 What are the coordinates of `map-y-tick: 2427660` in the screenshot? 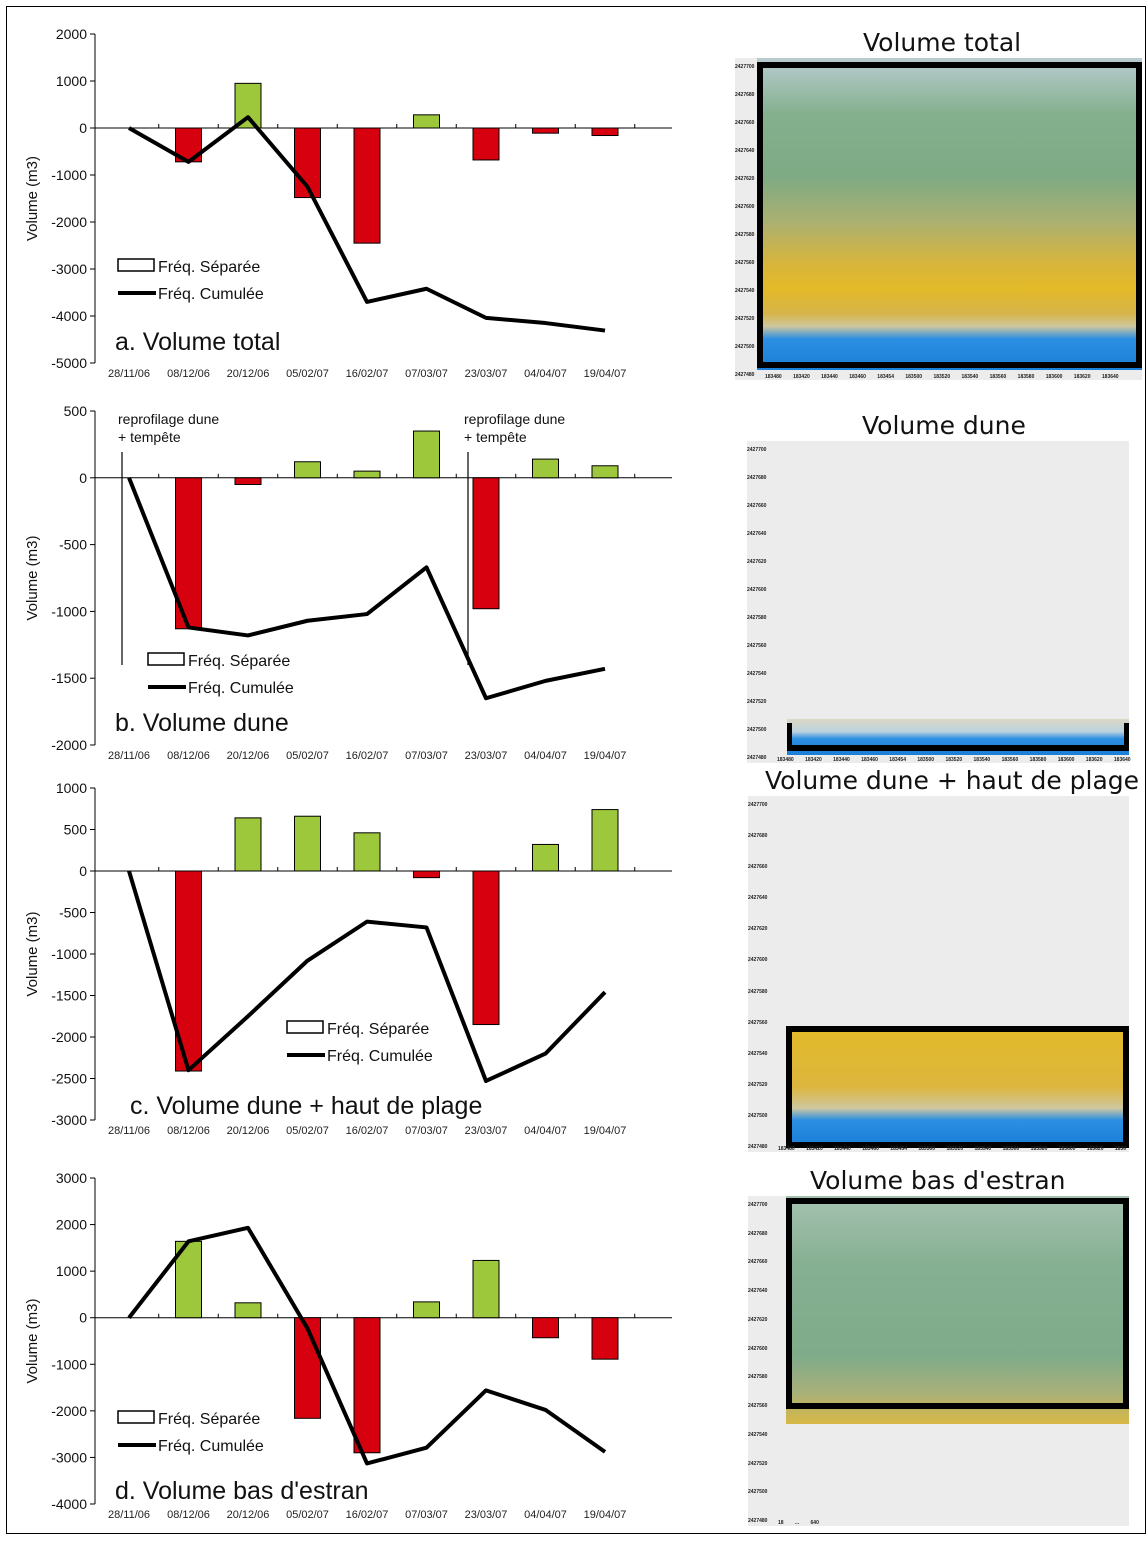 It's located at (758, 867).